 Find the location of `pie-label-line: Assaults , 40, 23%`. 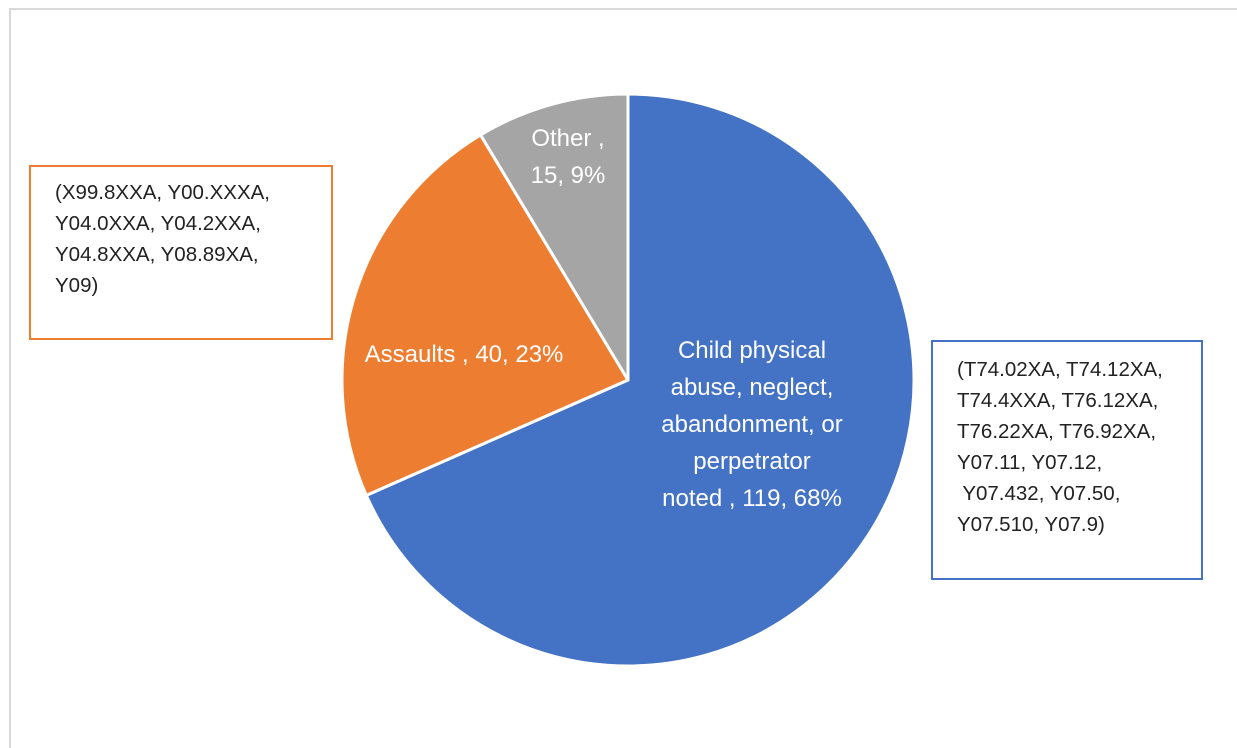

pie-label-line: Assaults , 40, 23% is located at coordinates (464, 354).